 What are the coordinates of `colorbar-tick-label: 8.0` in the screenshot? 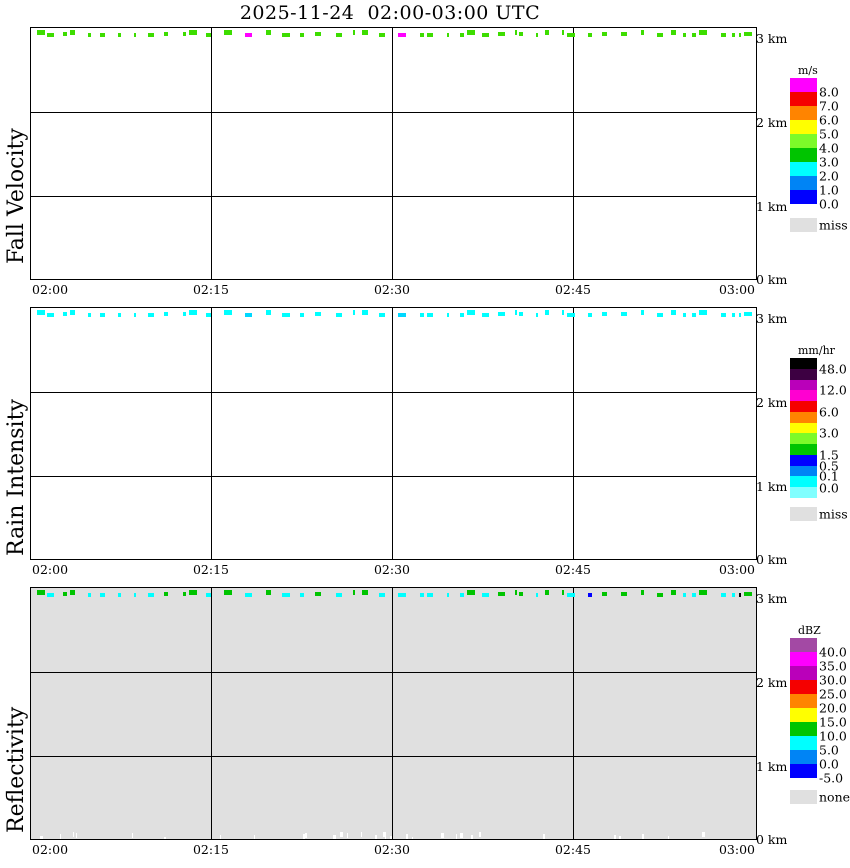 It's located at (829, 92).